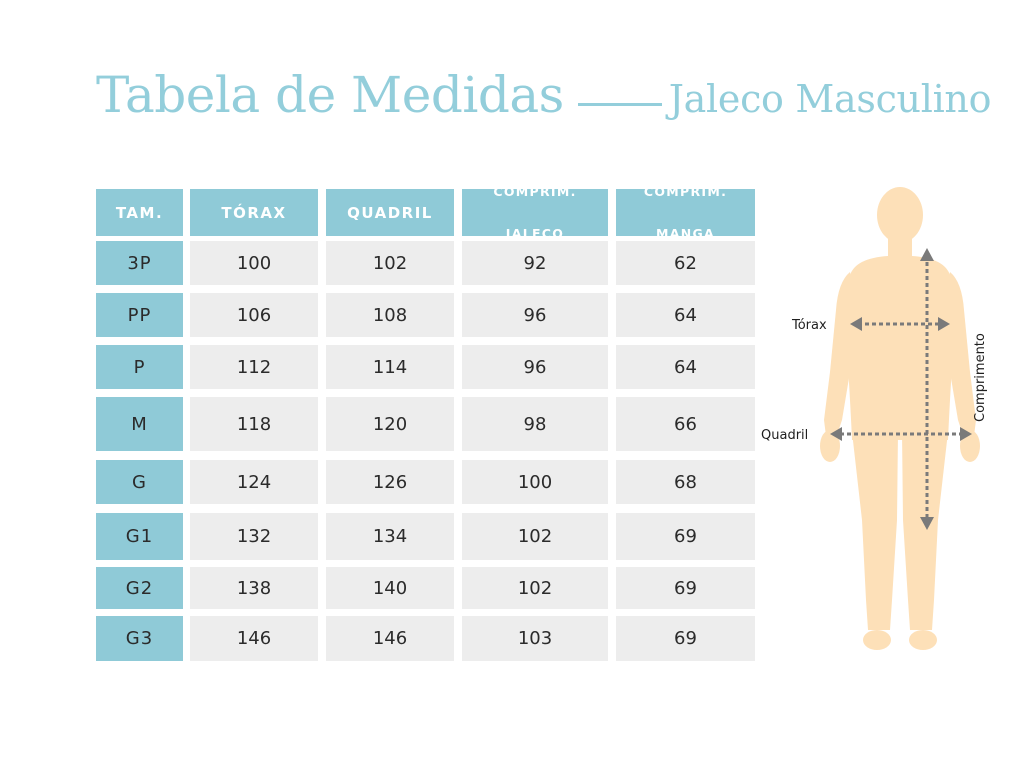  What do you see at coordinates (139, 367) in the screenshot?
I see `size-cell: P` at bounding box center [139, 367].